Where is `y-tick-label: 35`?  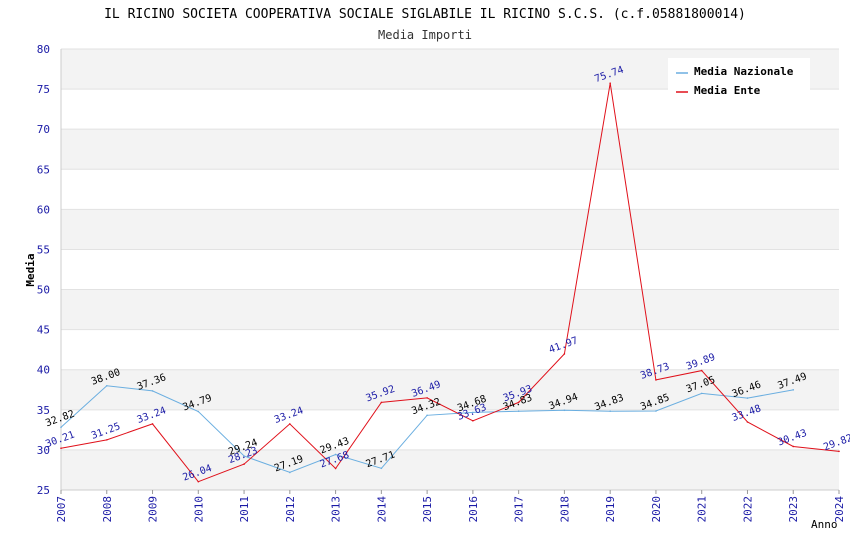
y-tick-label: 35 is located at coordinates (43, 410).